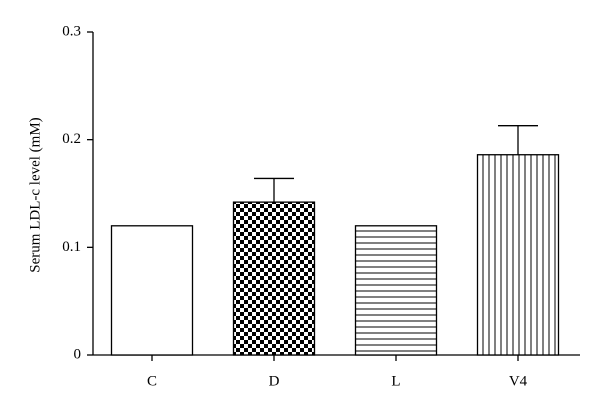 Image resolution: width=600 pixels, height=418 pixels. Describe the element at coordinates (152, 381) in the screenshot. I see `x-tick-label: C` at that location.